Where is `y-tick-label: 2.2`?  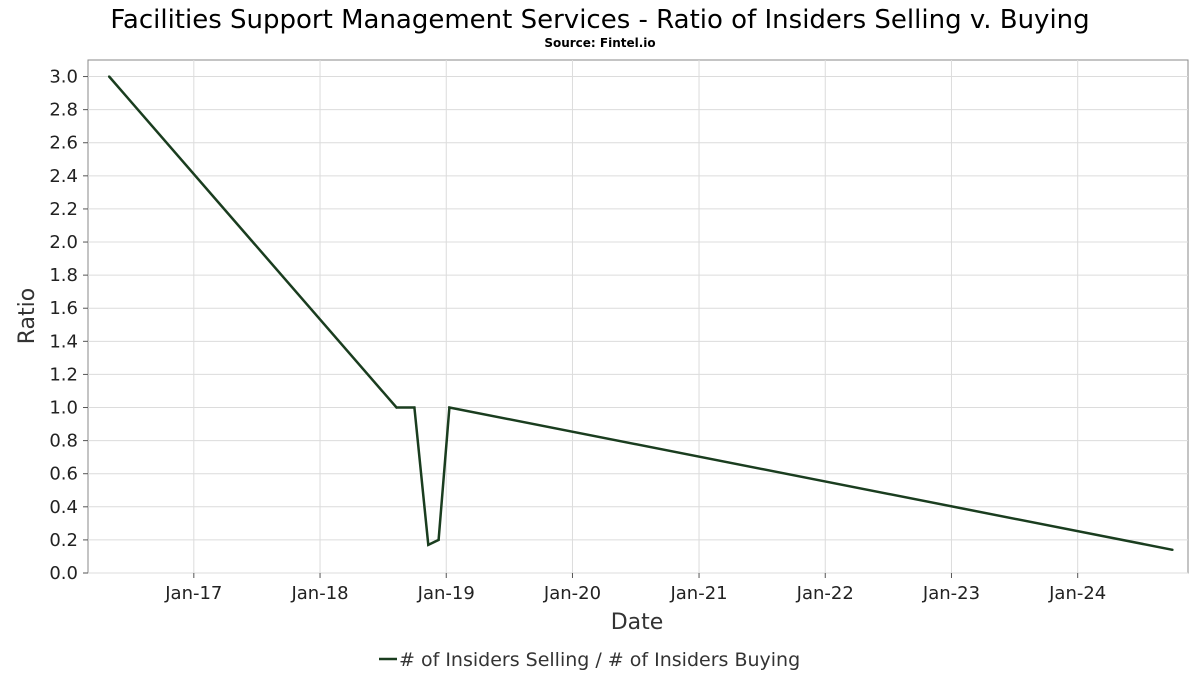
y-tick-label: 2.2 is located at coordinates (63, 209).